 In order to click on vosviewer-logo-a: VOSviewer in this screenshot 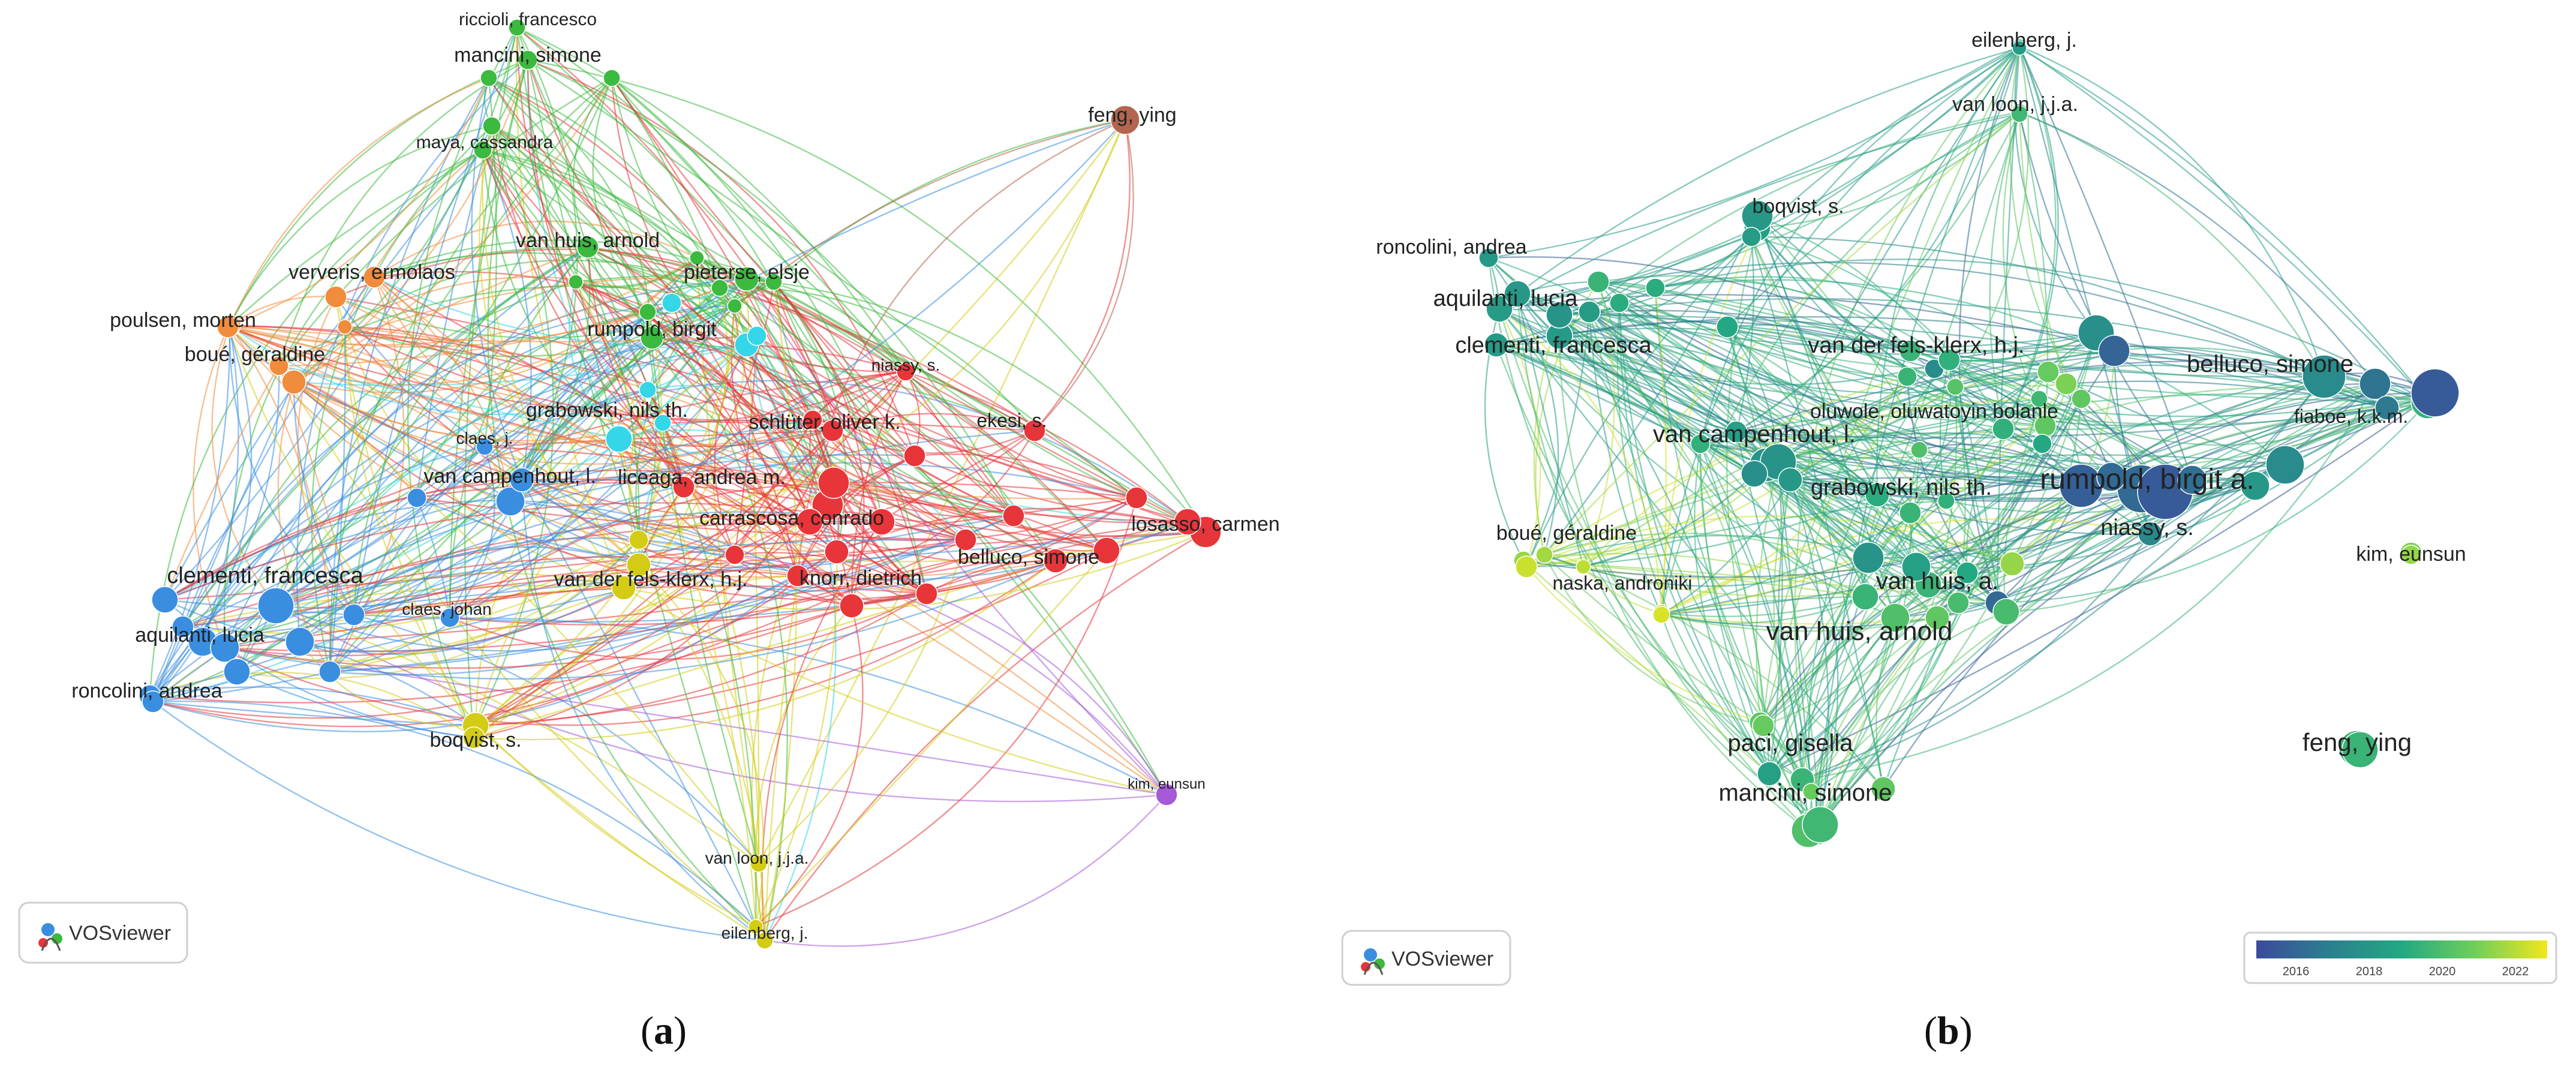, I will do `click(103, 933)`.